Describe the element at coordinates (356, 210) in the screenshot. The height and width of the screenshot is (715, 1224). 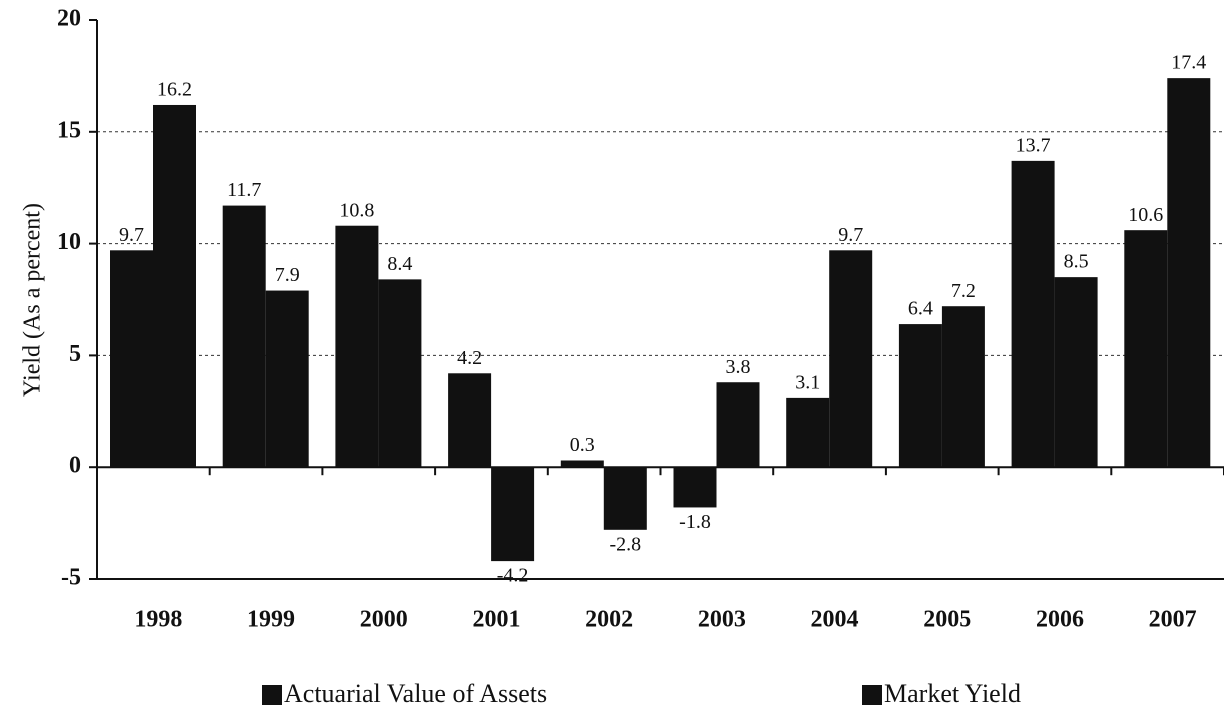
I see `data-label: 10.8` at that location.